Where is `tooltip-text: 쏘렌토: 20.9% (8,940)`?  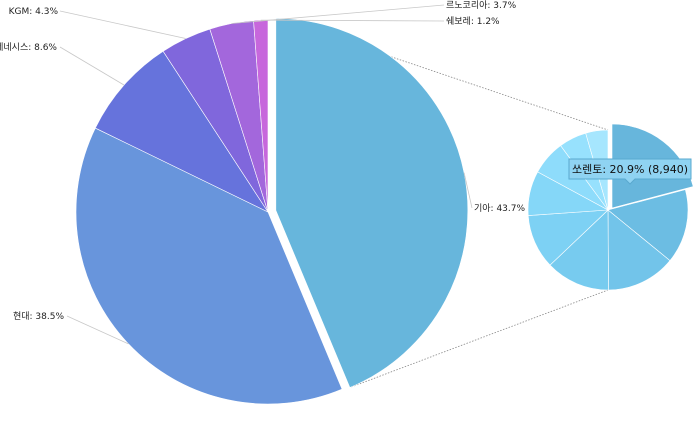
tooltip-text: 쏘렌토: 20.9% (8,940) is located at coordinates (630, 169).